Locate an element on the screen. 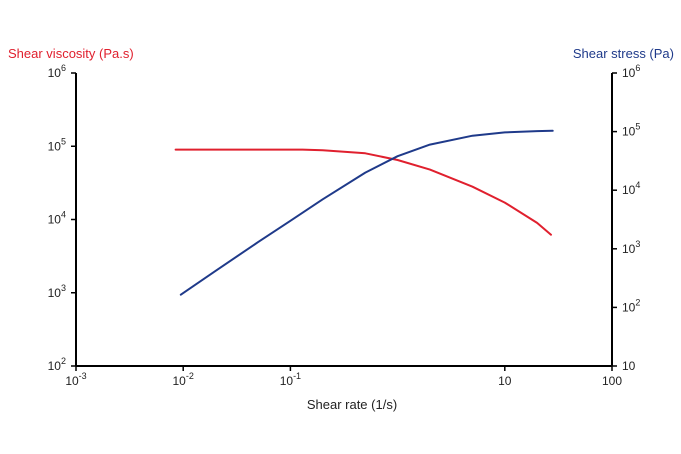  y-left-tick-label: 10⁵ is located at coordinates (57, 144).